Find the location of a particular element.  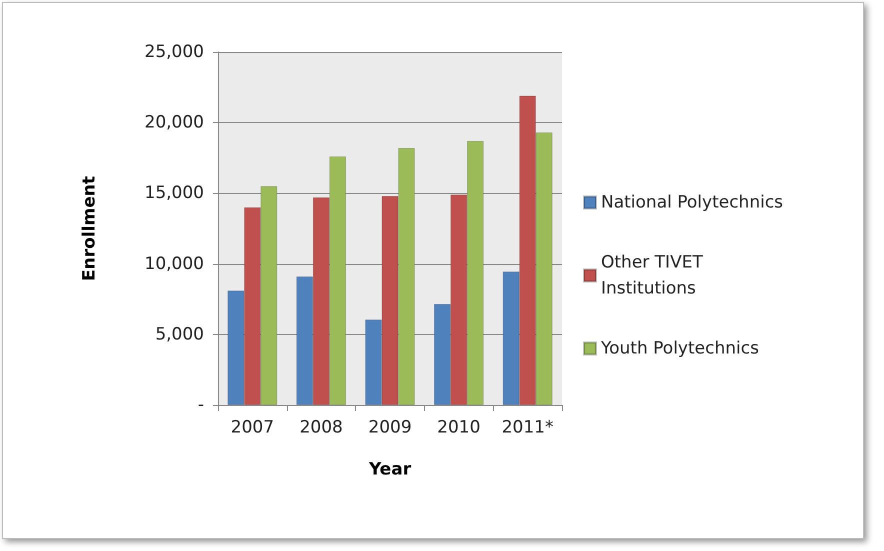

x-tick-label: 2010 is located at coordinates (458, 428).